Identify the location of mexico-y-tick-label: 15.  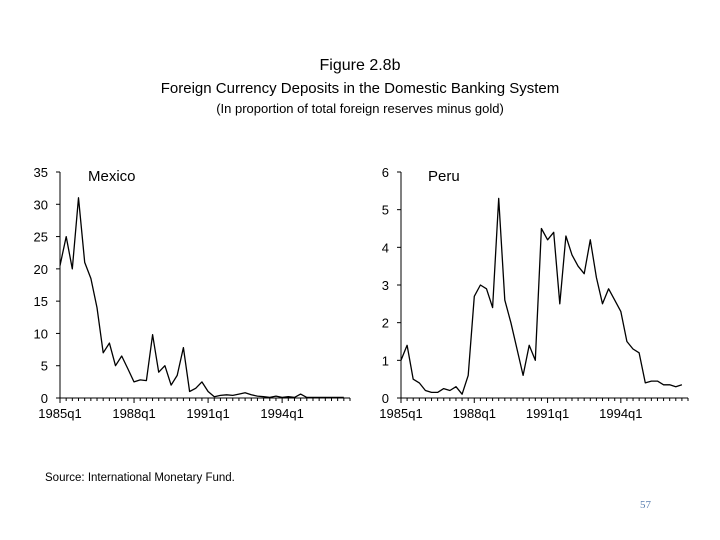
(41, 301).